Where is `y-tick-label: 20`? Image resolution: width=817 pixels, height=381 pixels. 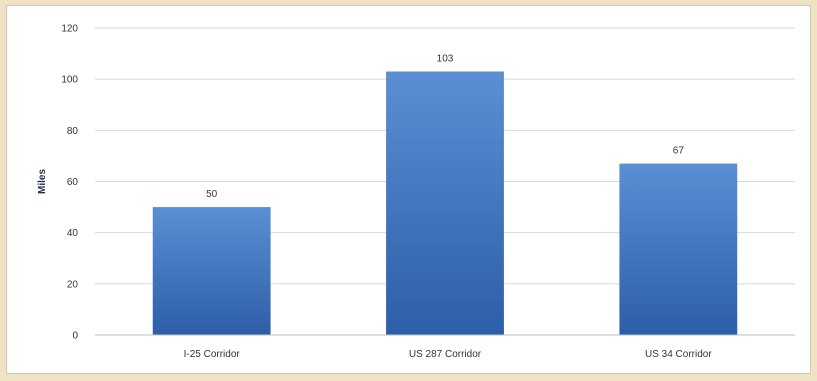
y-tick-label: 20 is located at coordinates (73, 284).